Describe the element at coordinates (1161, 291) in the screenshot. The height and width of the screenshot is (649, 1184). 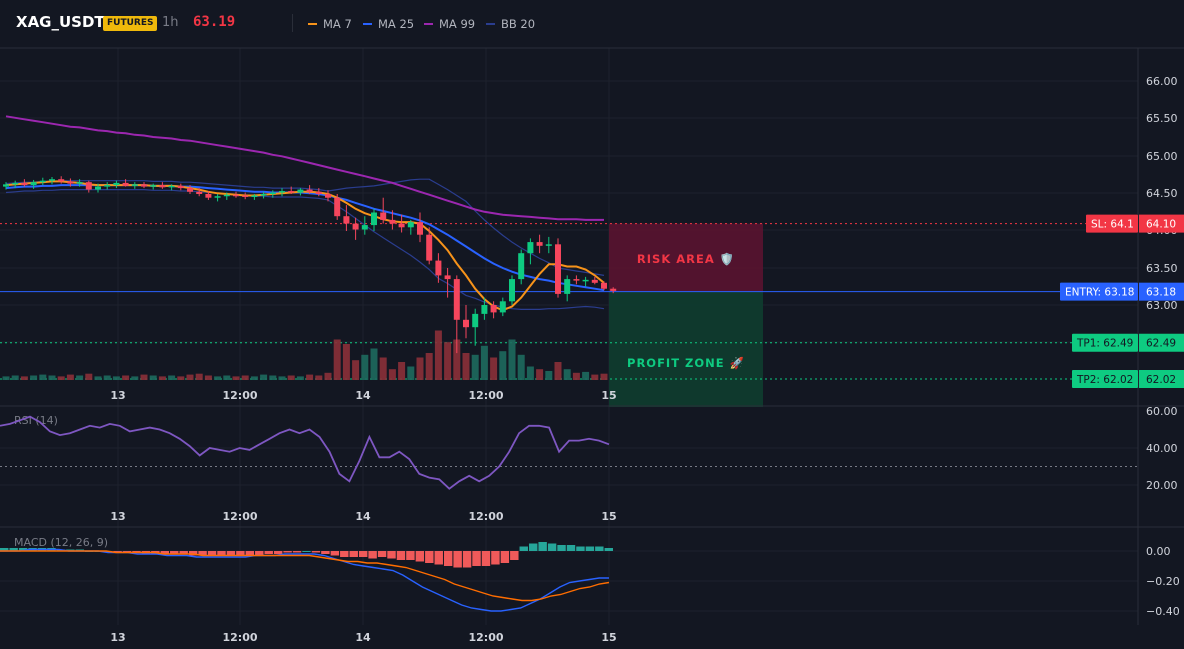
I see `entry-price-bg` at that location.